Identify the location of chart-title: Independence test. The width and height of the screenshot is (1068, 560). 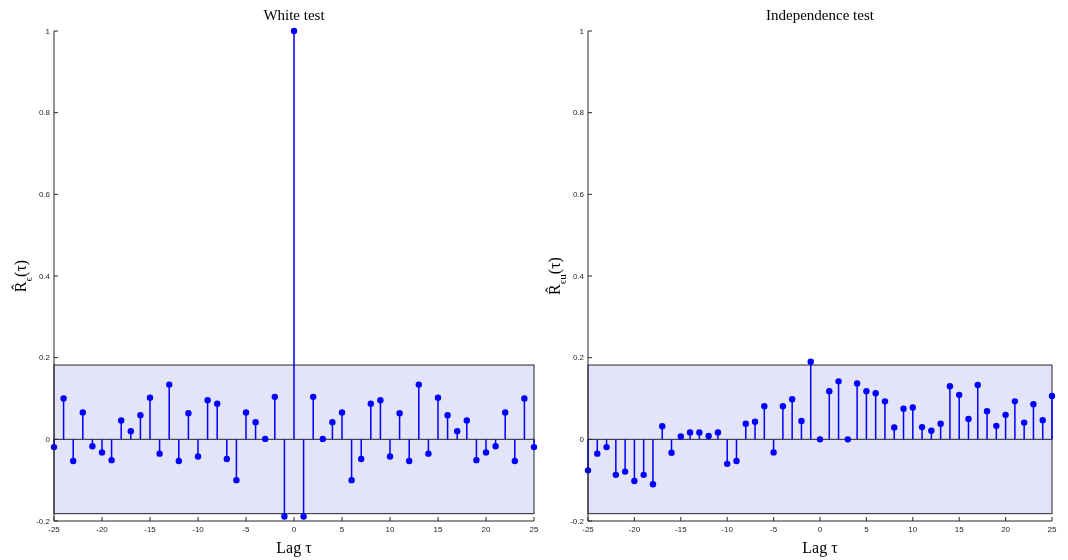
(820, 15).